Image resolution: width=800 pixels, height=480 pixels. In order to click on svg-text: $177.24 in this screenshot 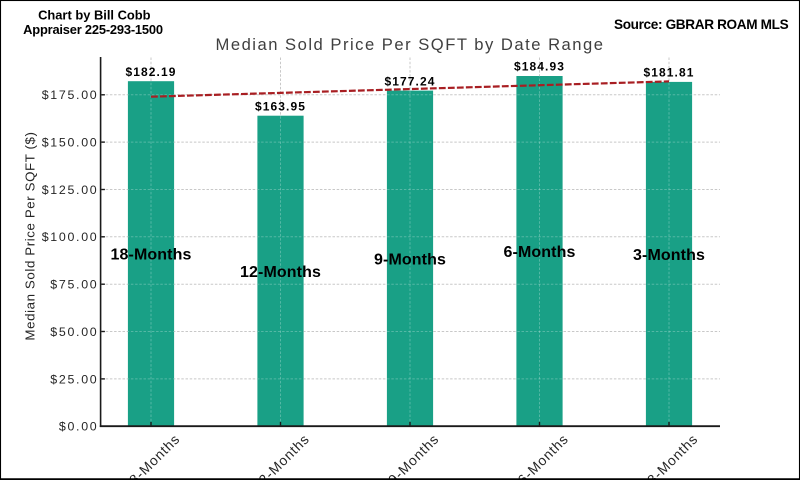, I will do `click(409, 81)`.